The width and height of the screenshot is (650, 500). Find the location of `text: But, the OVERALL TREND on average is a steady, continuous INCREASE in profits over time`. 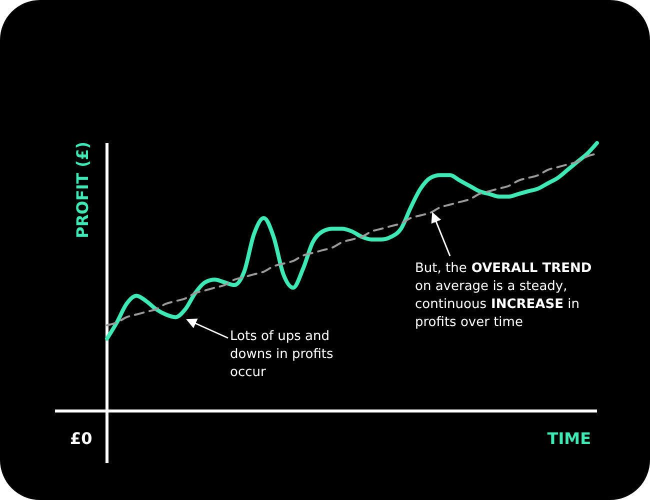

text: But, the OVERALL TREND on average is a steady, continuous INCREASE in profits over time is located at coordinates (503, 295).